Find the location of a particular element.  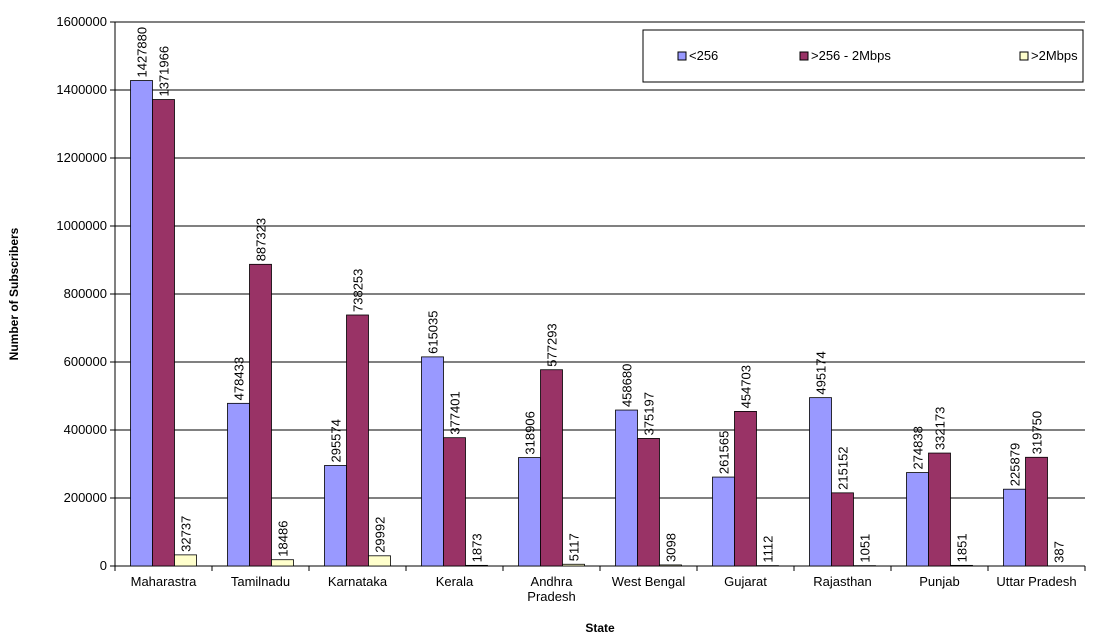

data-label: 1851 is located at coordinates (962, 547).